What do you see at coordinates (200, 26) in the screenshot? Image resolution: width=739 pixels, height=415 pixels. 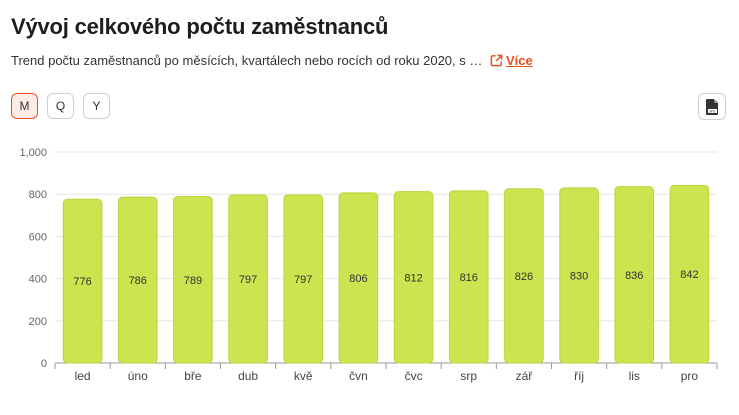 I see `chart-title: Vývoj celkového počtu zaměstnanců` at bounding box center [200, 26].